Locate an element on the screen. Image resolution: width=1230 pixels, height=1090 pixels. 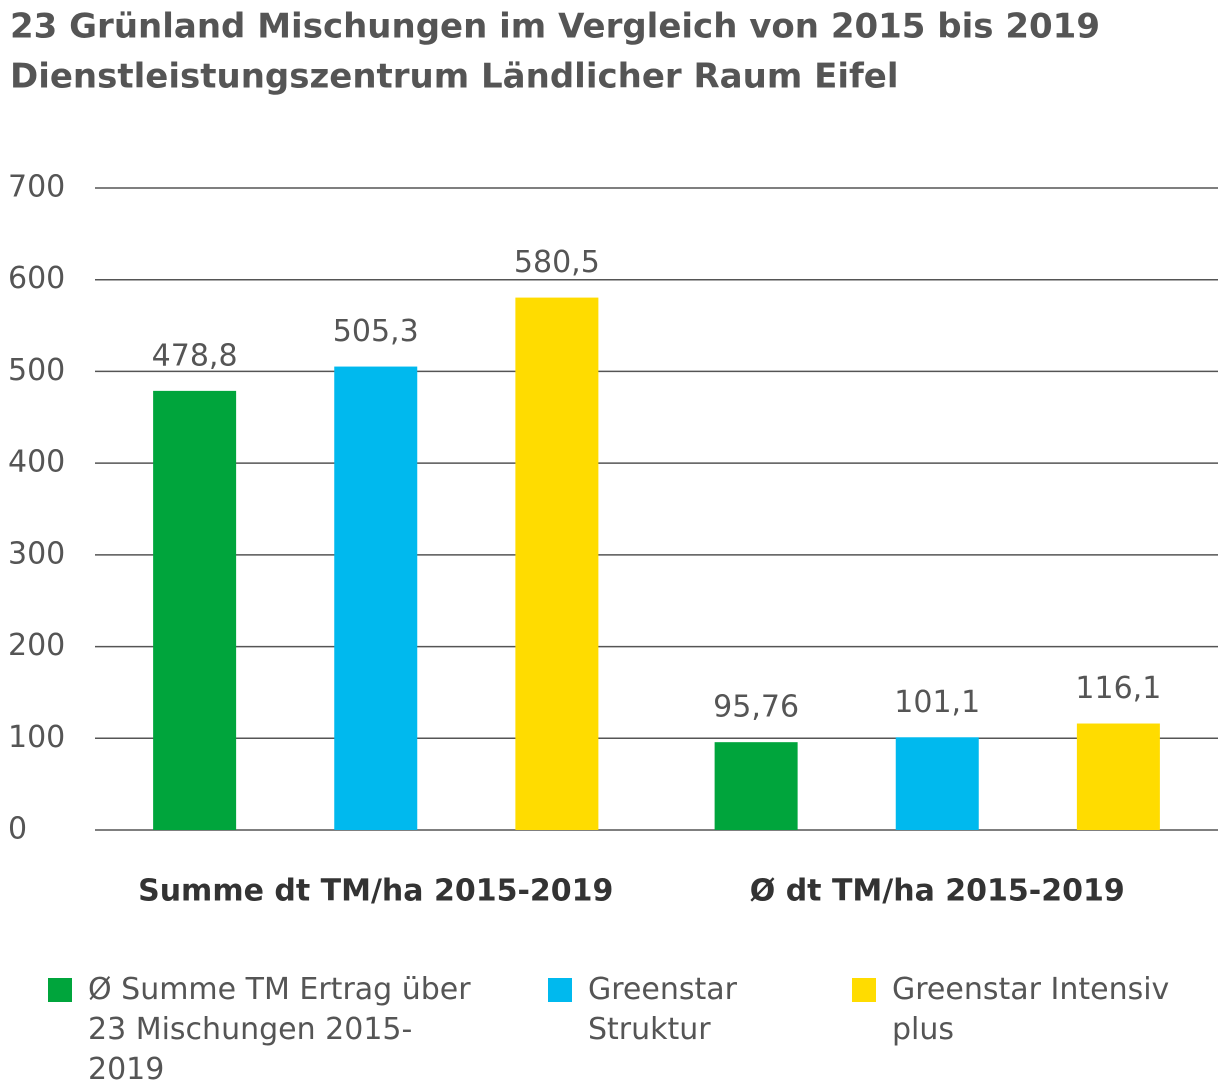
y-tick-label: 200 is located at coordinates (36, 645).